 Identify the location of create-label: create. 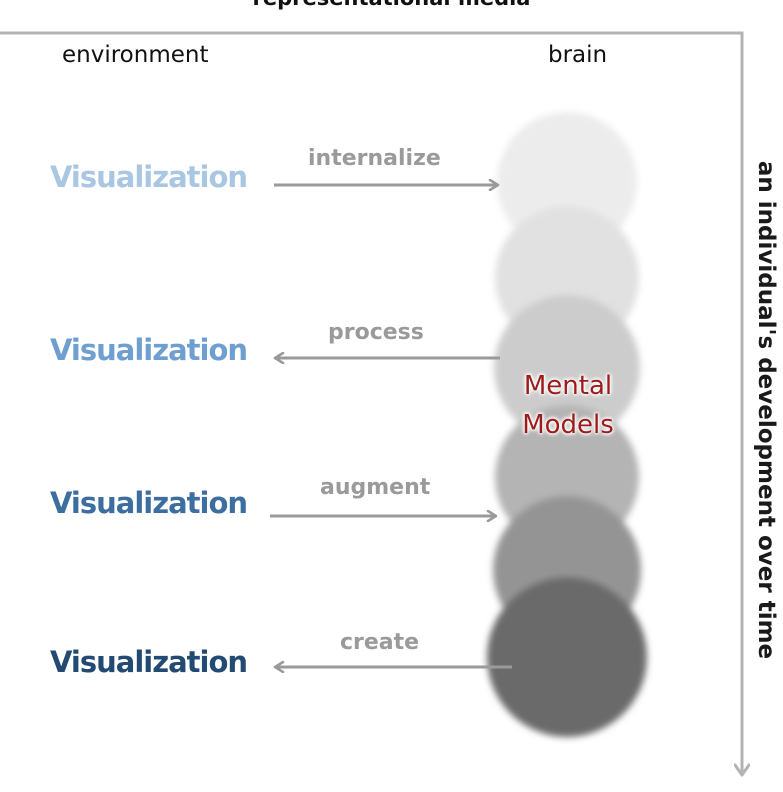
(380, 642).